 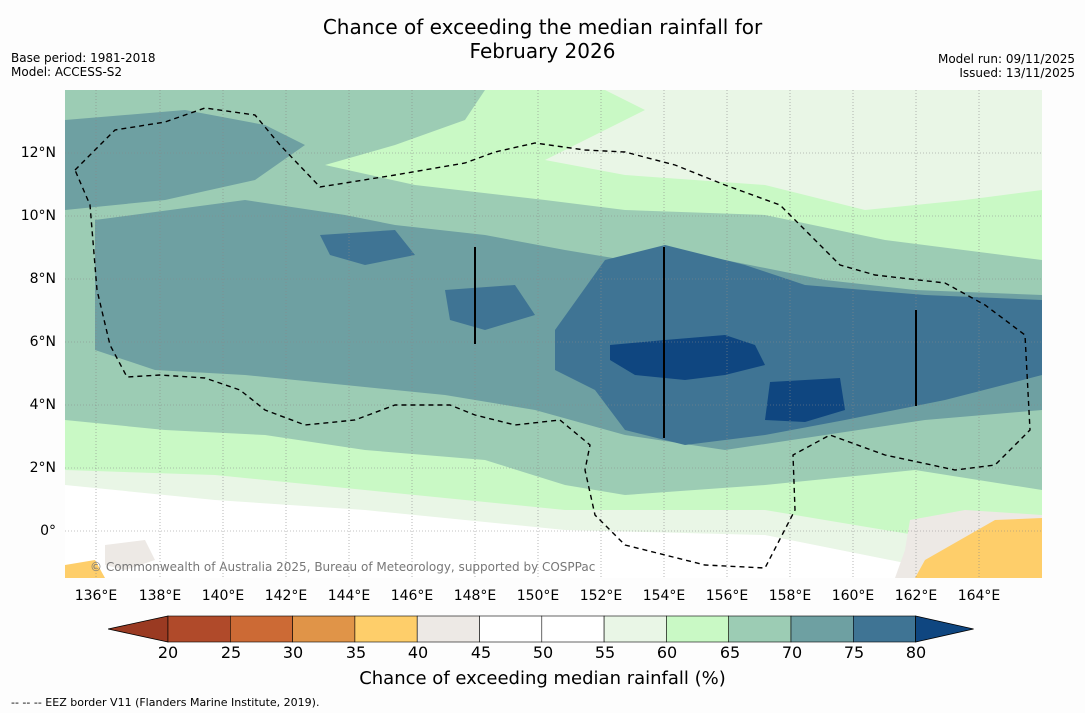 I want to click on colorbar-tick-30: 30, so click(x=293, y=652).